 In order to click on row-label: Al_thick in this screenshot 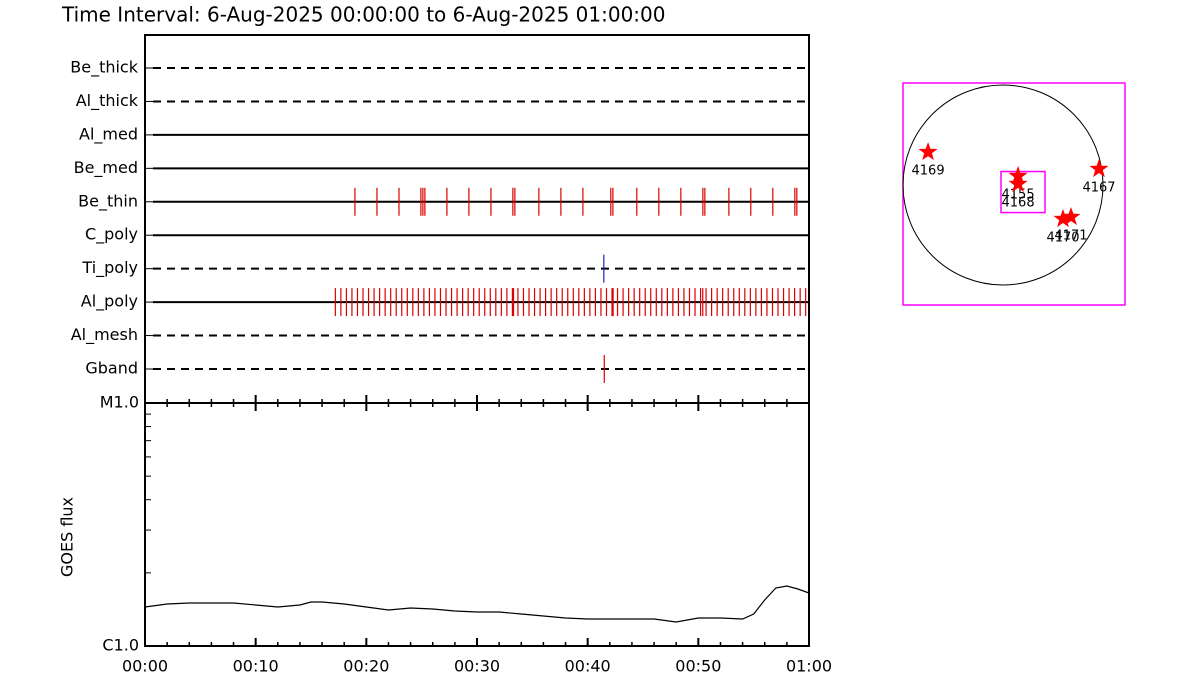, I will do `click(107, 101)`.